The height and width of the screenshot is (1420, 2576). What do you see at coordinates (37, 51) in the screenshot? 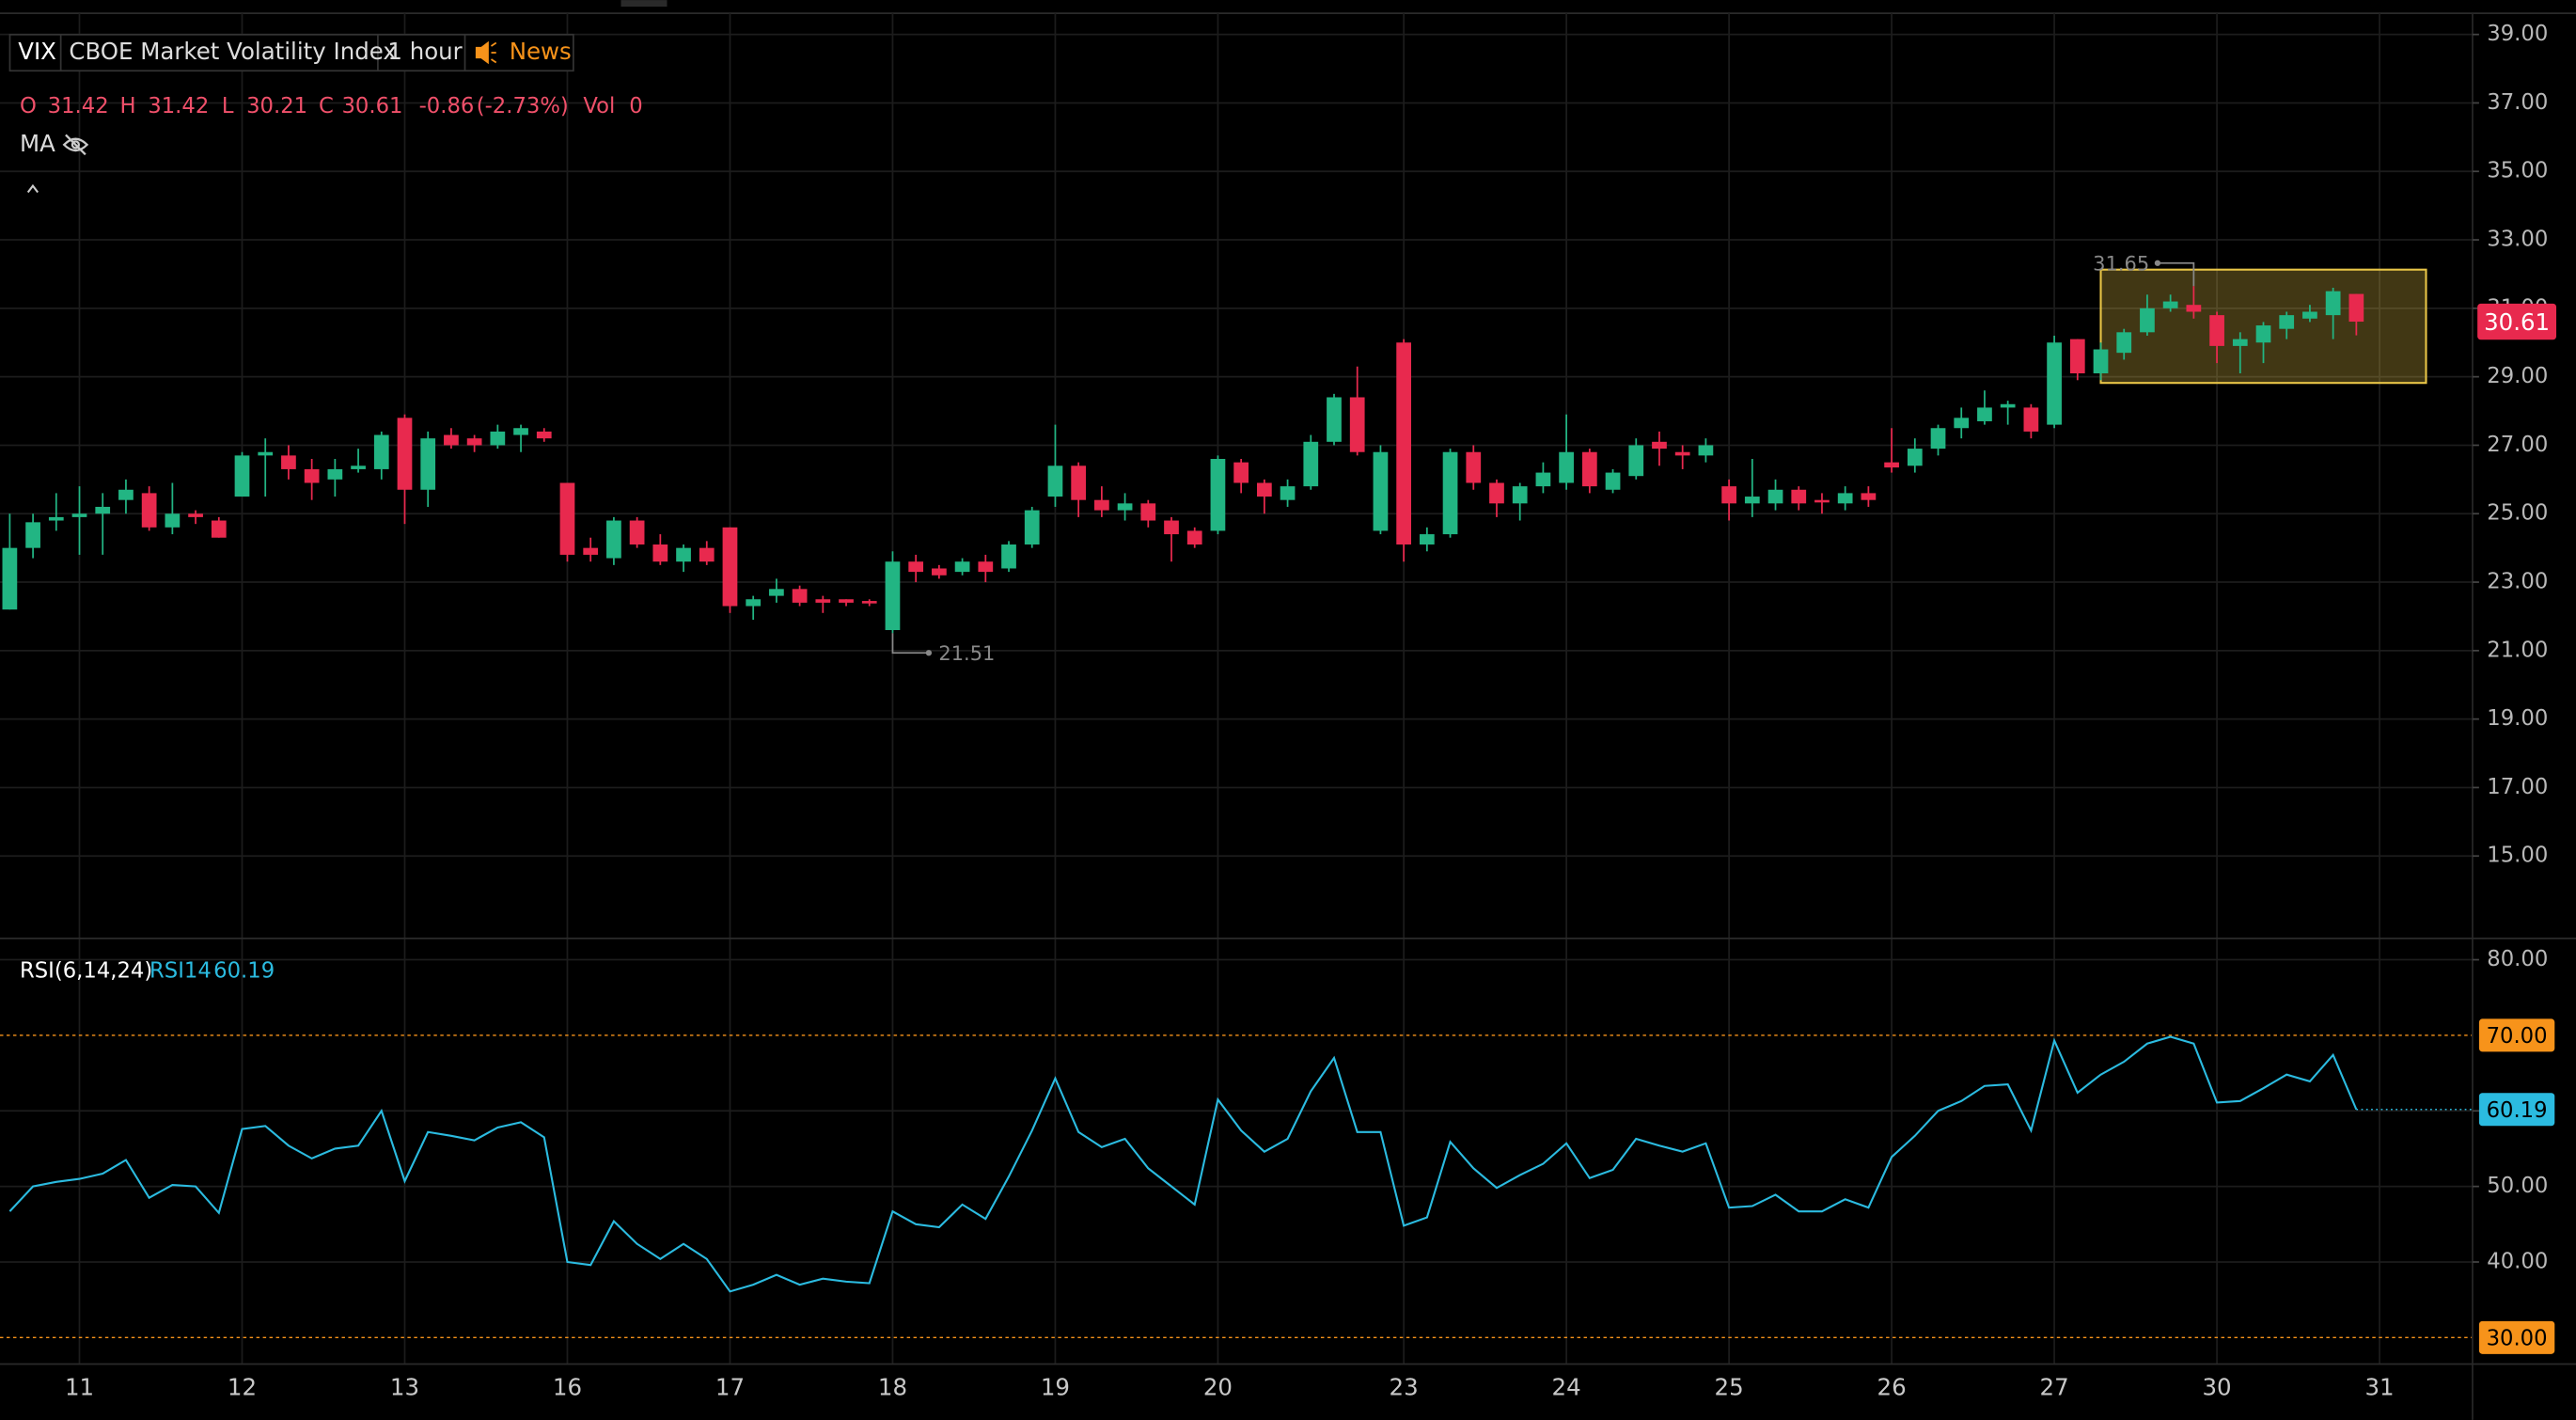
I see `symbol: VIX` at bounding box center [37, 51].